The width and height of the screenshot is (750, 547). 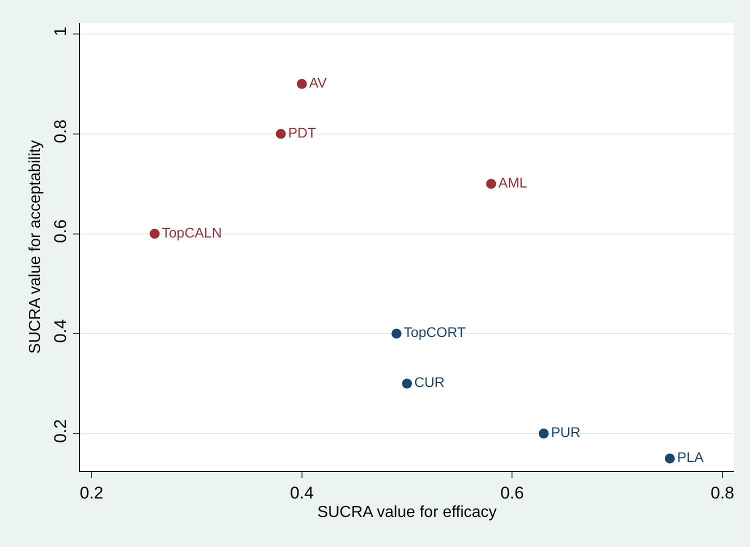 What do you see at coordinates (318, 82) in the screenshot?
I see `series-label: AV` at bounding box center [318, 82].